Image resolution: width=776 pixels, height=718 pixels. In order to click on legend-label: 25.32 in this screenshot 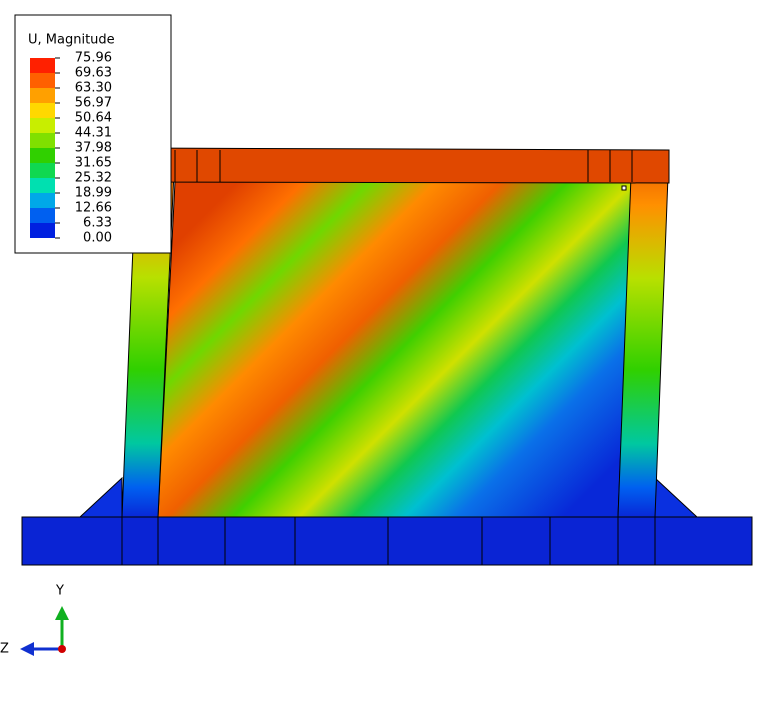, I will do `click(93, 178)`.